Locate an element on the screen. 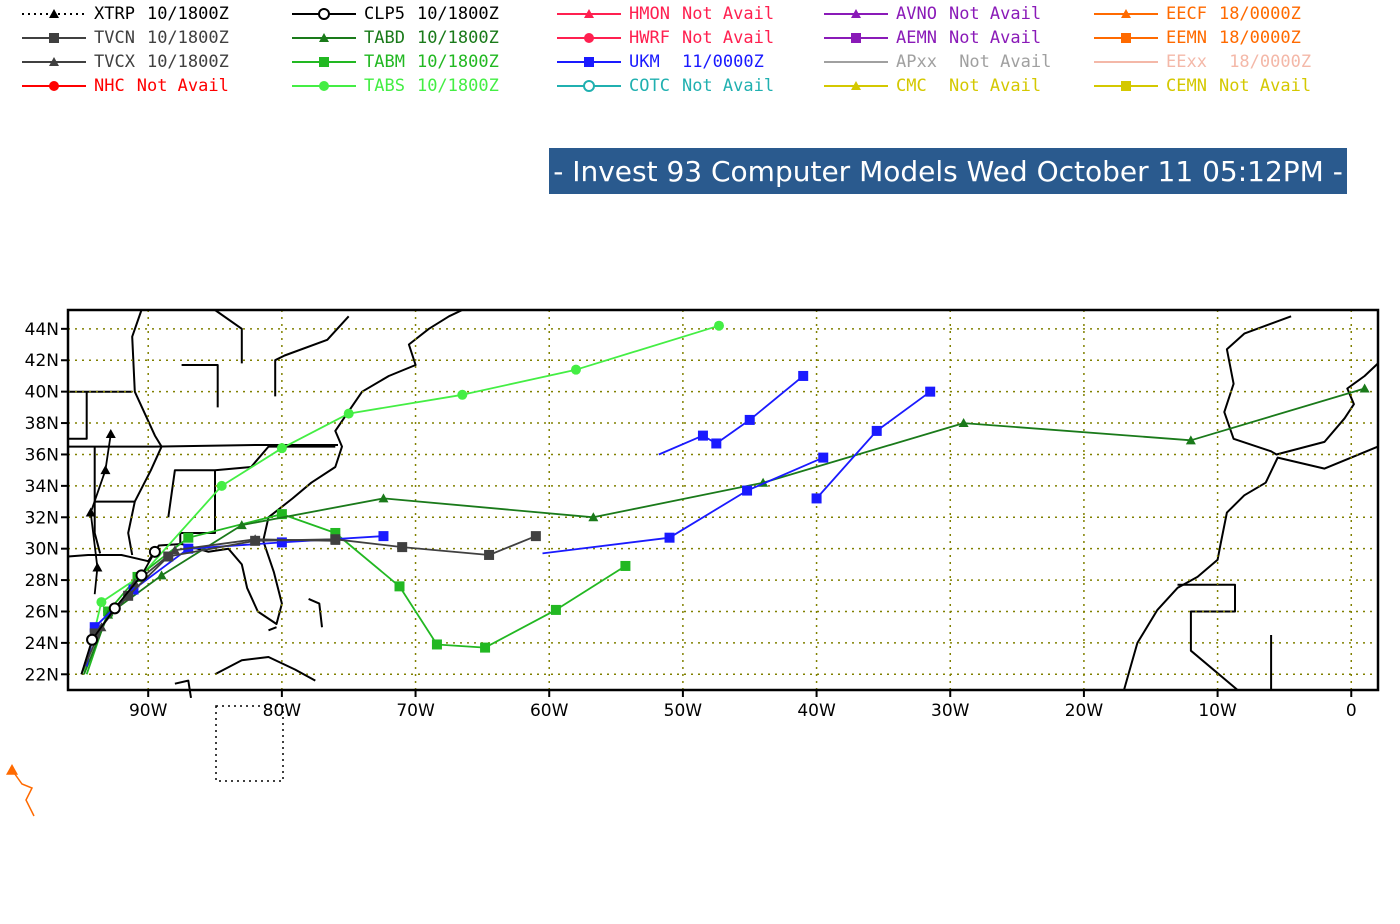 The image size is (1400, 924). lon-tick-label: 80W is located at coordinates (282, 711).